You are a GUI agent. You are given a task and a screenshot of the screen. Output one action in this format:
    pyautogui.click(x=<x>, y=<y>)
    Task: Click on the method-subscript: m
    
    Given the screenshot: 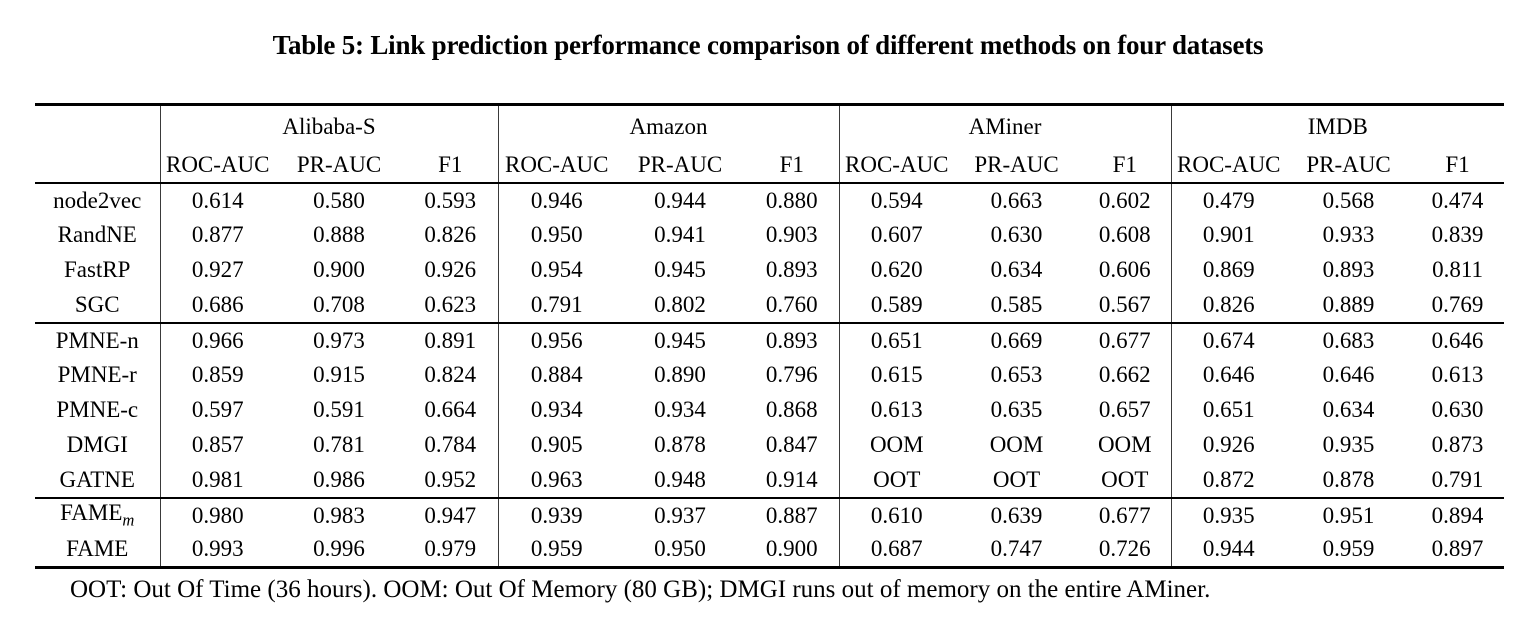 What is the action you would take?
    pyautogui.click(x=128, y=520)
    